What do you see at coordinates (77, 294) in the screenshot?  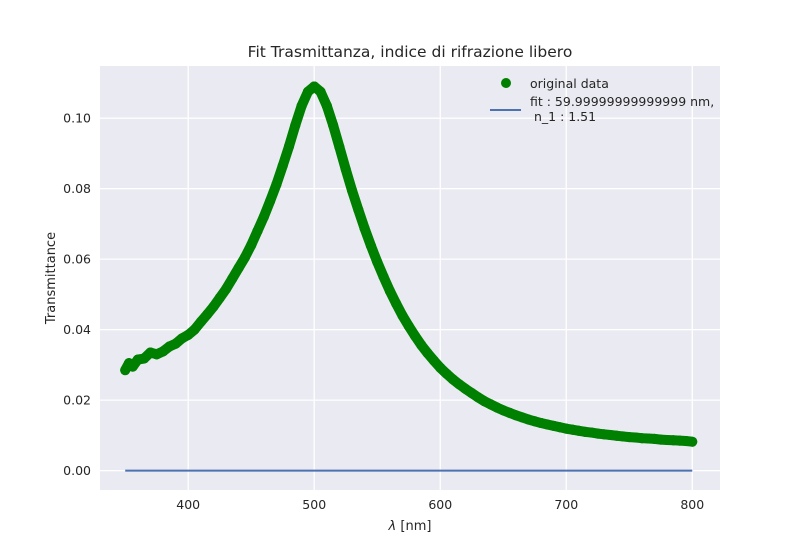 I see `y-axis-ticks: 0.00 0.02 0.04 0.06 0.08 0.10` at bounding box center [77, 294].